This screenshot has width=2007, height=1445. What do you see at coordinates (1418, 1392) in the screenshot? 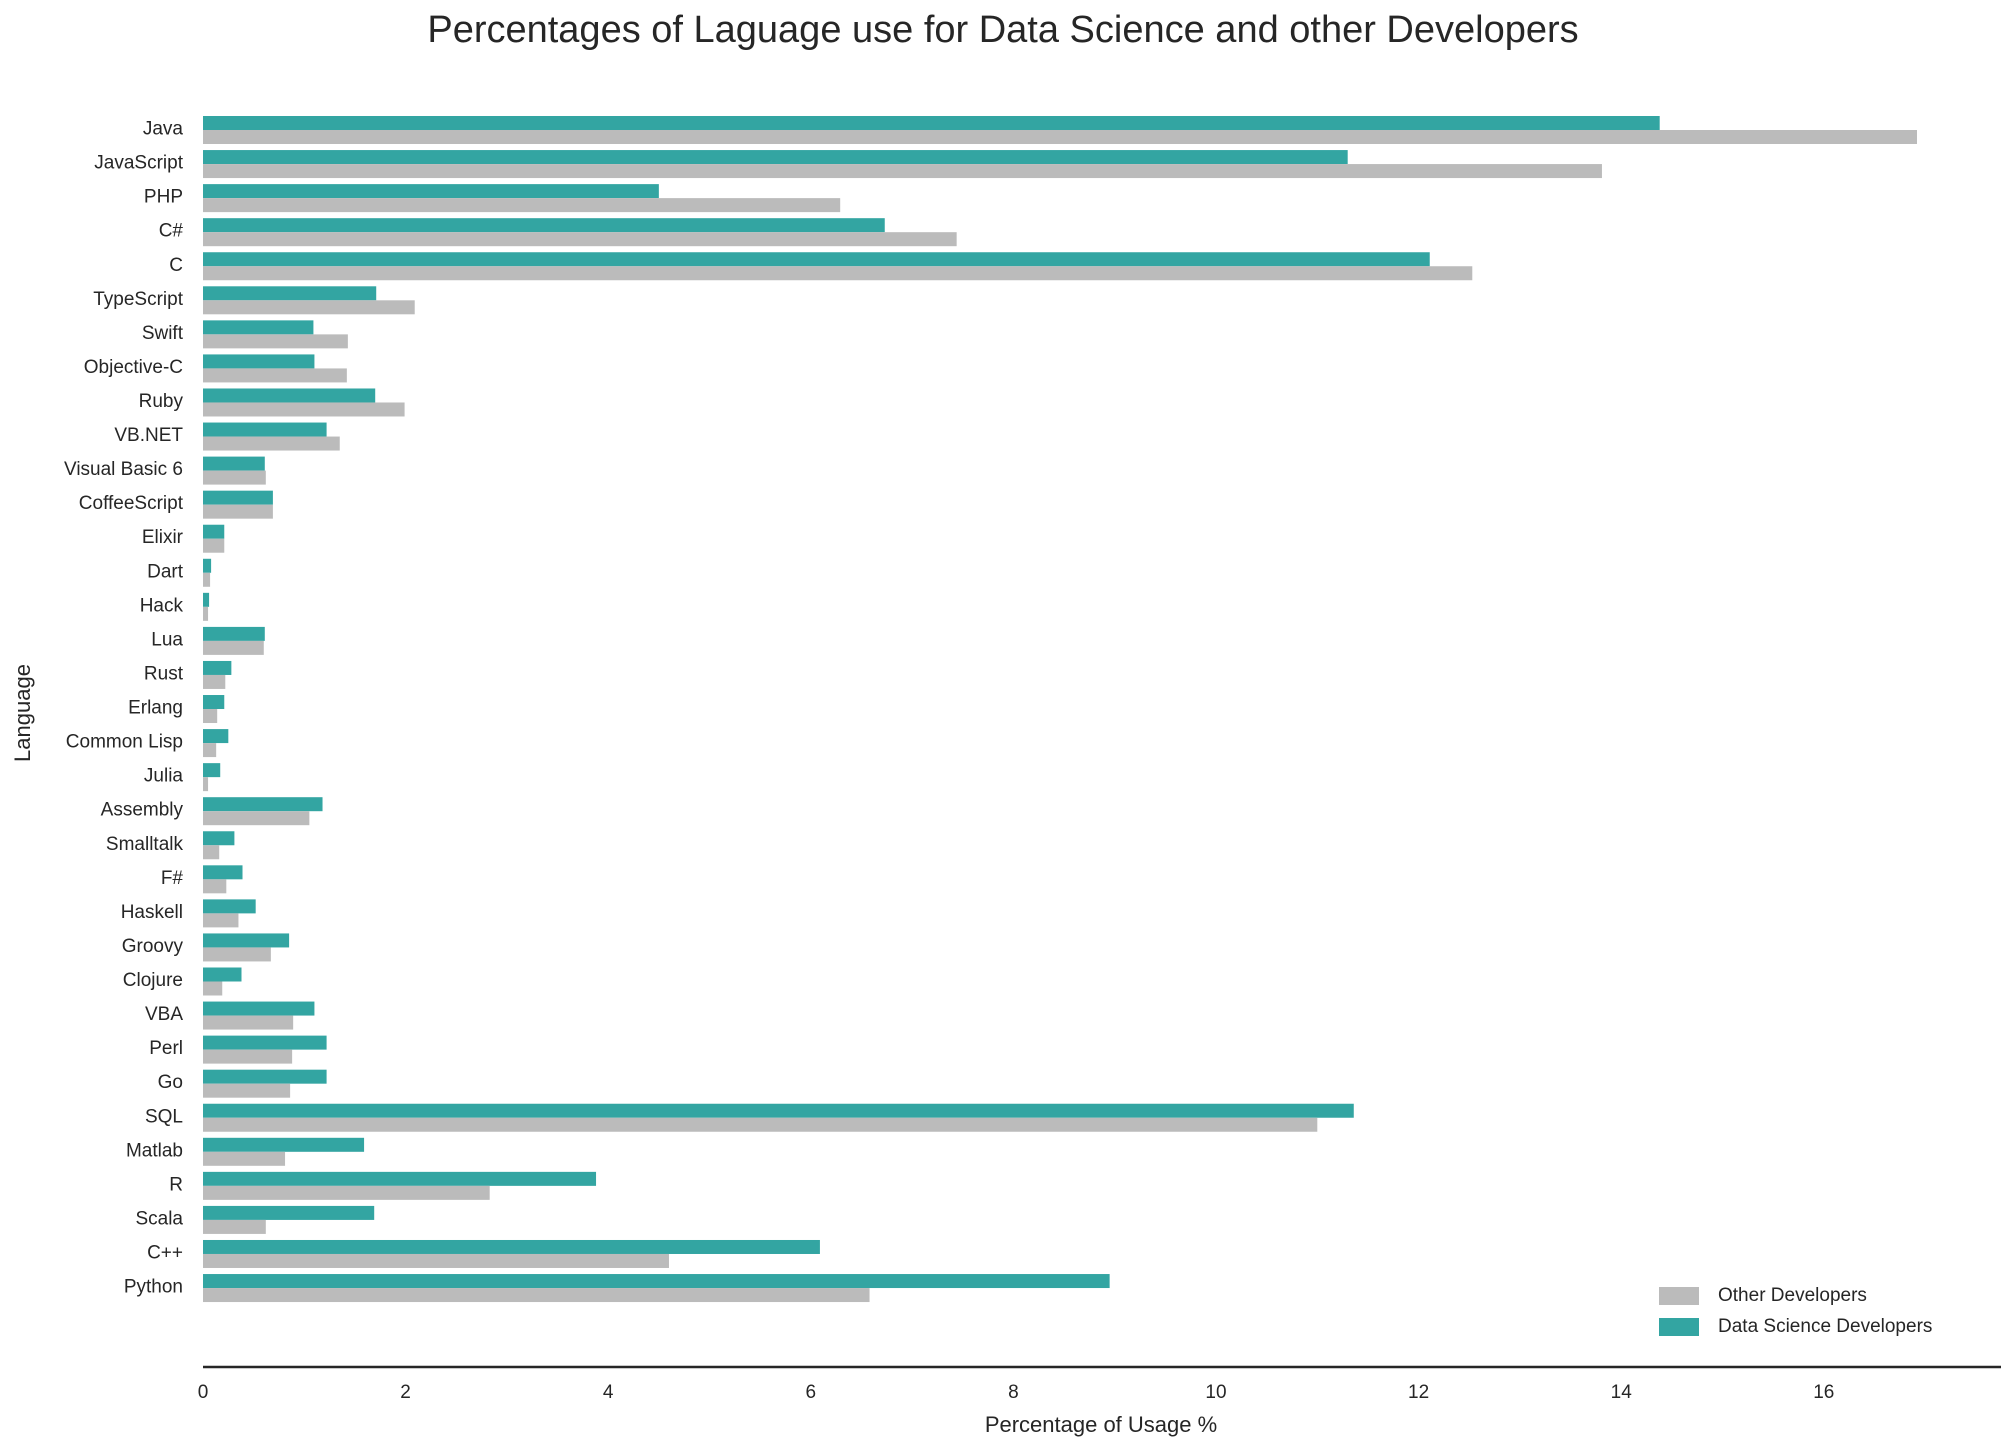
I see `x-tick-label: 12` at bounding box center [1418, 1392].